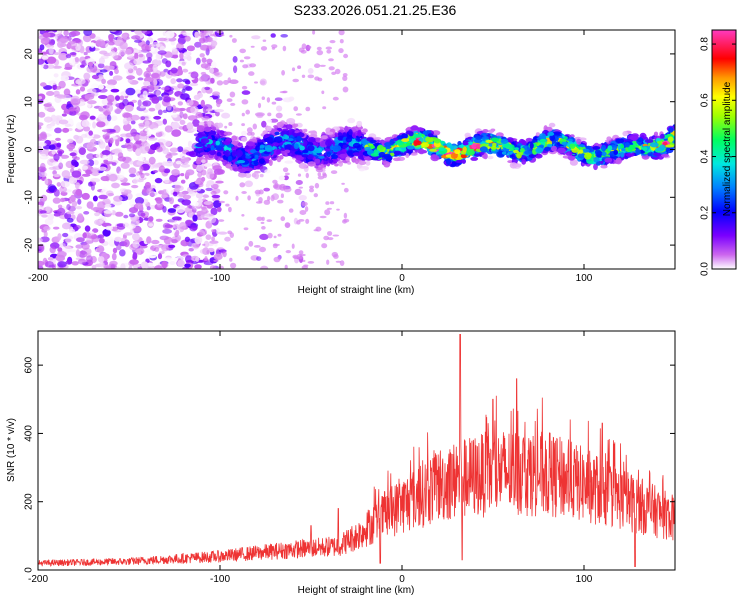  What do you see at coordinates (705, 212) in the screenshot?
I see `colorbar-tick-label: 0.2` at bounding box center [705, 212].